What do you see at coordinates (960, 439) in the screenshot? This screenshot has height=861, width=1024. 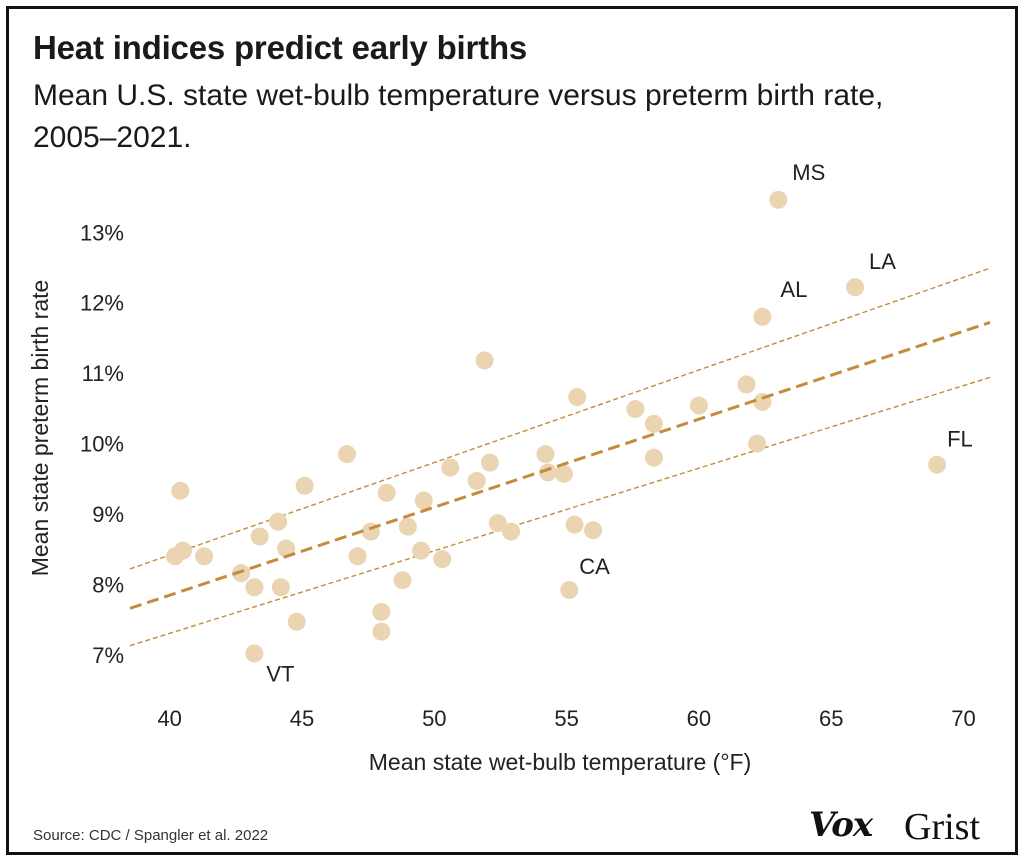 I see `point-label-fl: FL` at bounding box center [960, 439].